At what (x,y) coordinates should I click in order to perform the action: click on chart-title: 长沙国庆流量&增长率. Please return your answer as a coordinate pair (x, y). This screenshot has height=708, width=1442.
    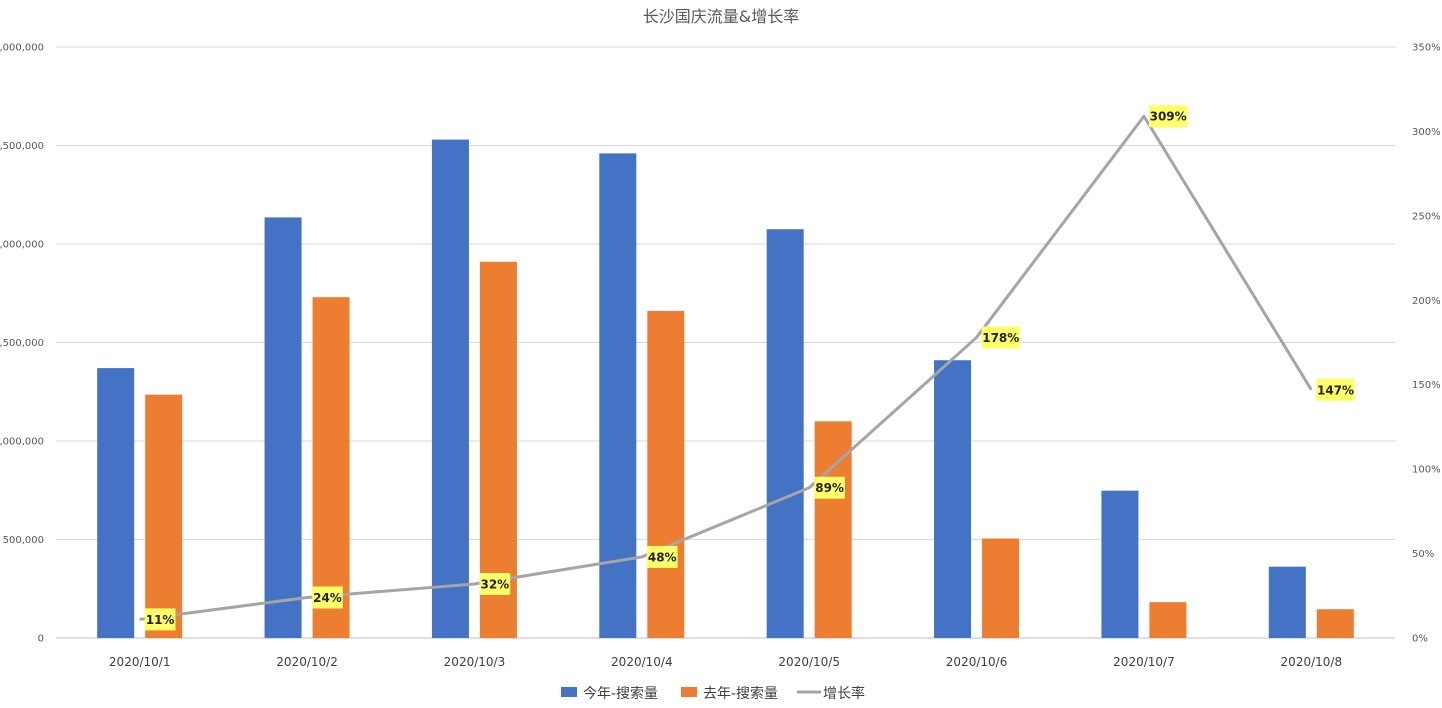
    Looking at the image, I should click on (721, 16).